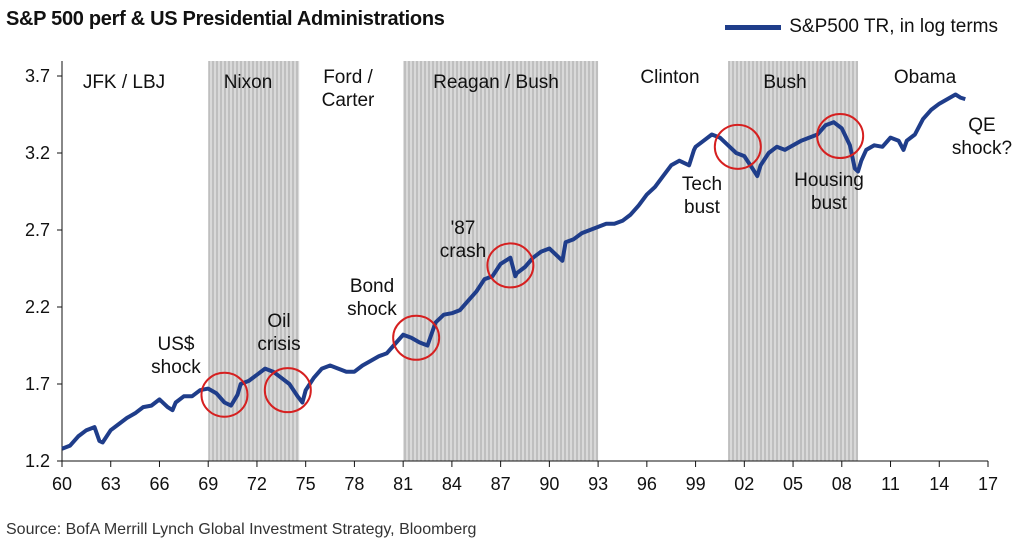 The height and width of the screenshot is (548, 1024). Describe the element at coordinates (306, 484) in the screenshot. I see `x-tick-label: 75` at that location.